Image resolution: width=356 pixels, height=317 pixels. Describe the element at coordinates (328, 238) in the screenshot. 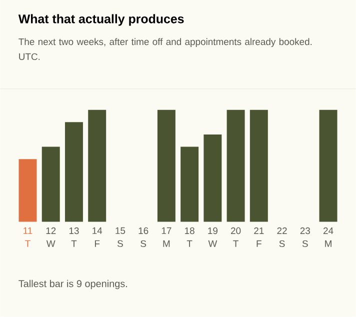

I see `x-tick-label: 24 M` at that location.